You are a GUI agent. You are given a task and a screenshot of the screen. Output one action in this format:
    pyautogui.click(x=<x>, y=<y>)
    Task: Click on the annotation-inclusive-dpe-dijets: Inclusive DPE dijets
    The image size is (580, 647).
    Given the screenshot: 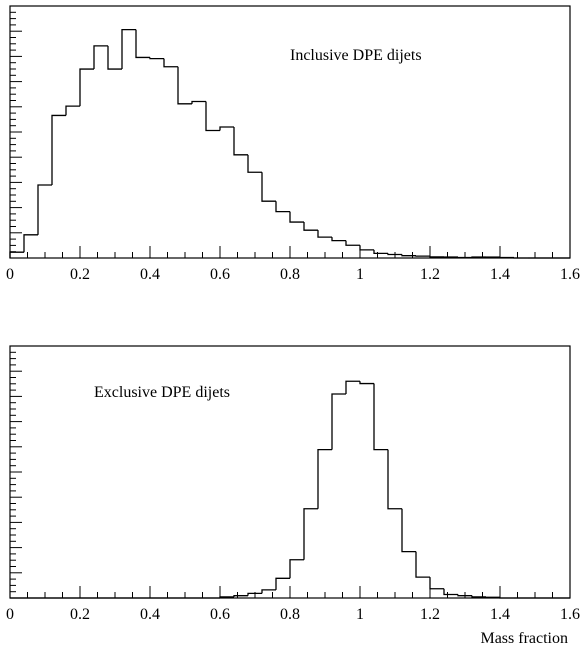 What is the action you would take?
    pyautogui.click(x=356, y=55)
    